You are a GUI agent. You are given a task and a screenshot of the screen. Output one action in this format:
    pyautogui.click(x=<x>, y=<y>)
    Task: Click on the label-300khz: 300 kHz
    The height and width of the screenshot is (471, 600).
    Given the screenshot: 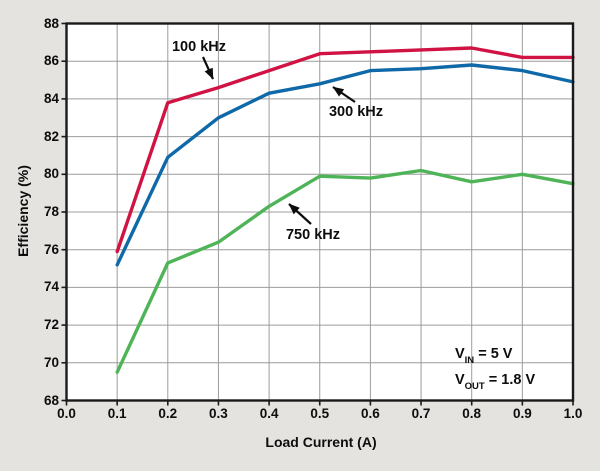 What is the action you would take?
    pyautogui.click(x=356, y=112)
    